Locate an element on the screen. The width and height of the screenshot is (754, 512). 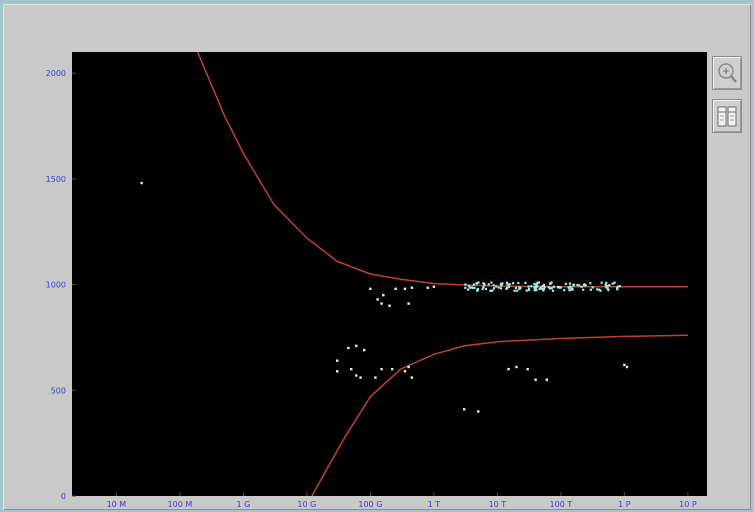
x-tick-label: 10 G is located at coordinates (306, 504).